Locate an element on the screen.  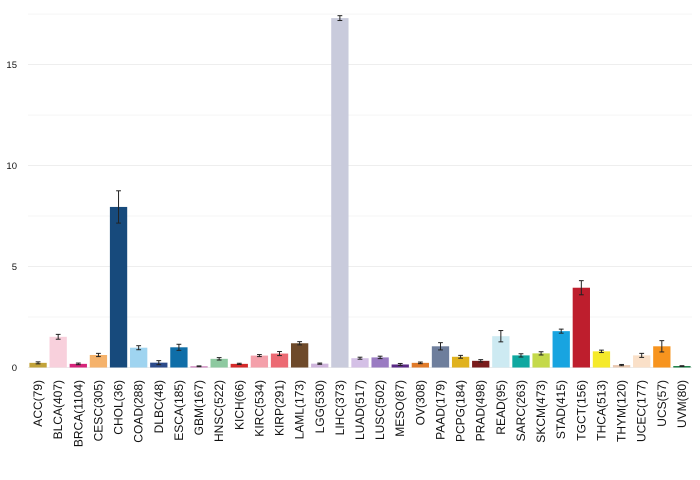
x-tick-label: PAAD(179) is located at coordinates (440, 410).